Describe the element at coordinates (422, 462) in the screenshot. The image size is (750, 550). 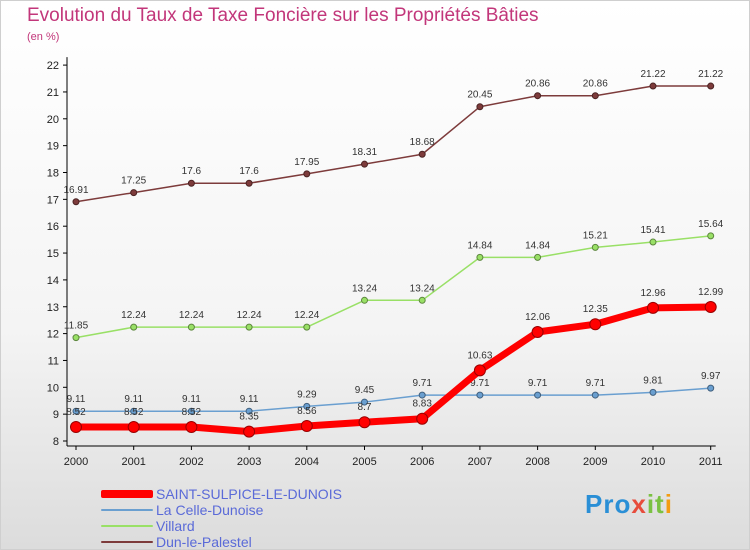
I see `x-tick-label: 2006` at that location.